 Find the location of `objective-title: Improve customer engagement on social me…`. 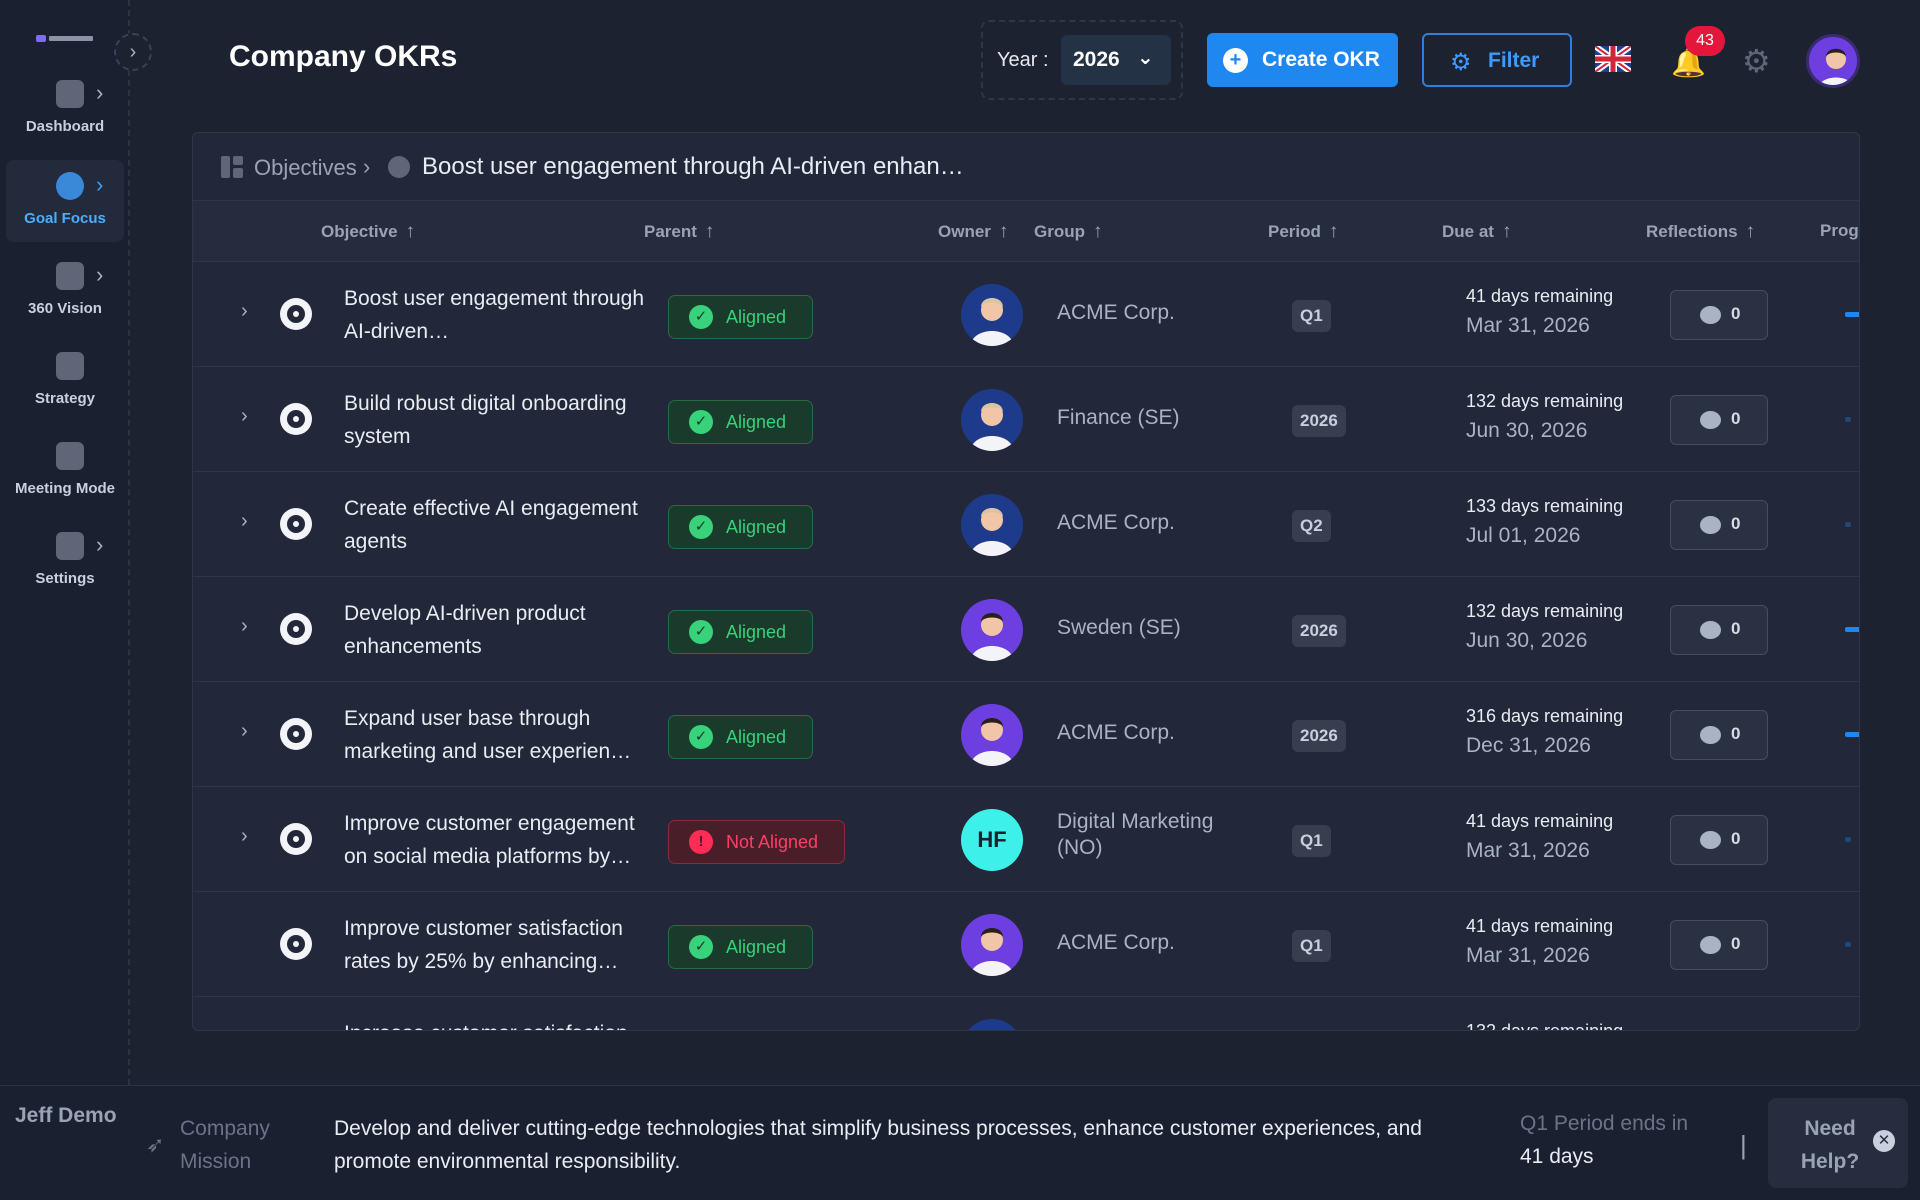

objective-title: Improve customer engagement on social me… is located at coordinates (489, 840).